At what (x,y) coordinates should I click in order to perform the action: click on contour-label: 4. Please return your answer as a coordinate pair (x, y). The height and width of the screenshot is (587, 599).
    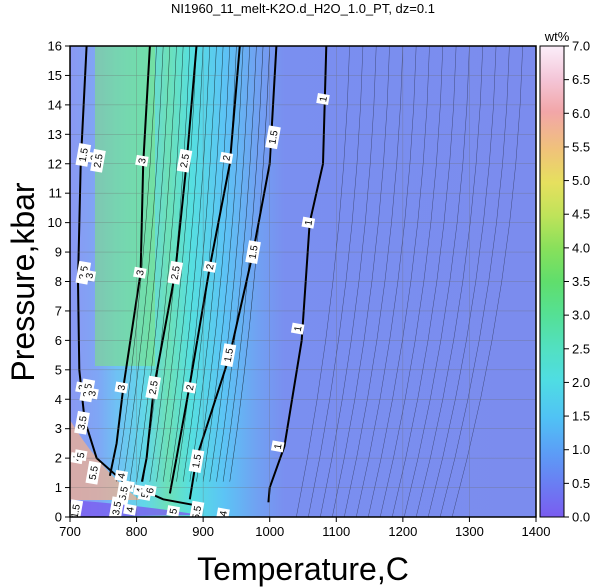
    Looking at the image, I should click on (130, 509).